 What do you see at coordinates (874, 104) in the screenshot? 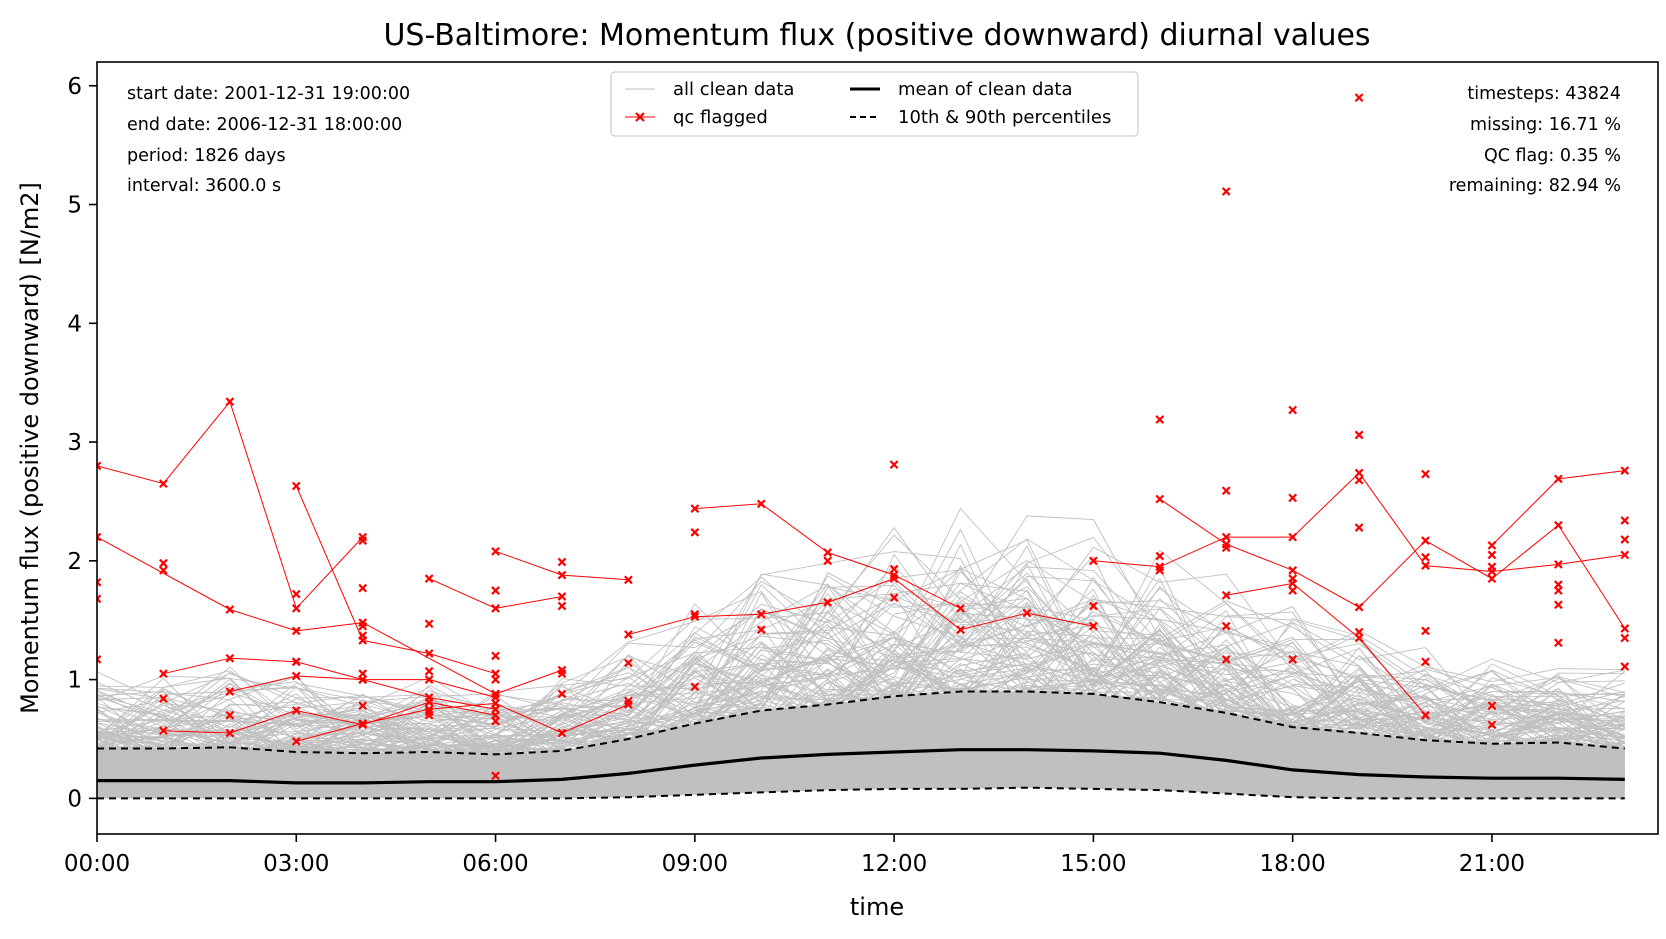
I see `legend-frame` at bounding box center [874, 104].